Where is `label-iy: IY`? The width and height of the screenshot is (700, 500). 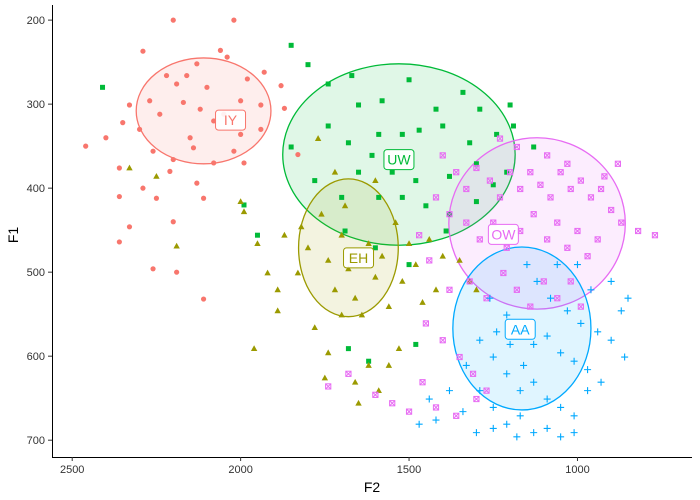
label-iy: IY is located at coordinates (231, 120).